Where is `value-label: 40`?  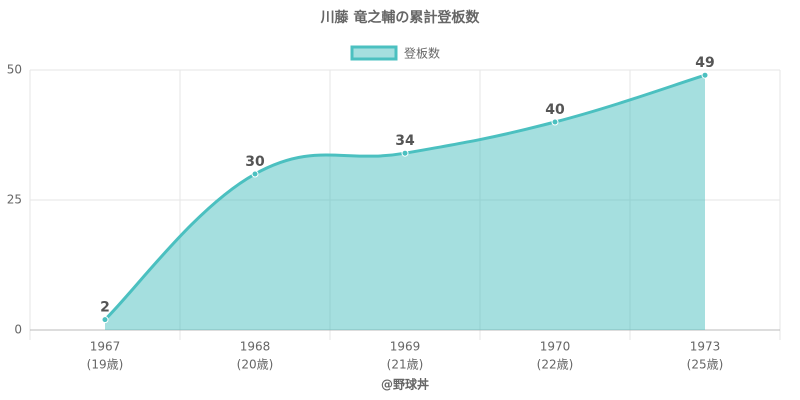 value-label: 40 is located at coordinates (555, 110).